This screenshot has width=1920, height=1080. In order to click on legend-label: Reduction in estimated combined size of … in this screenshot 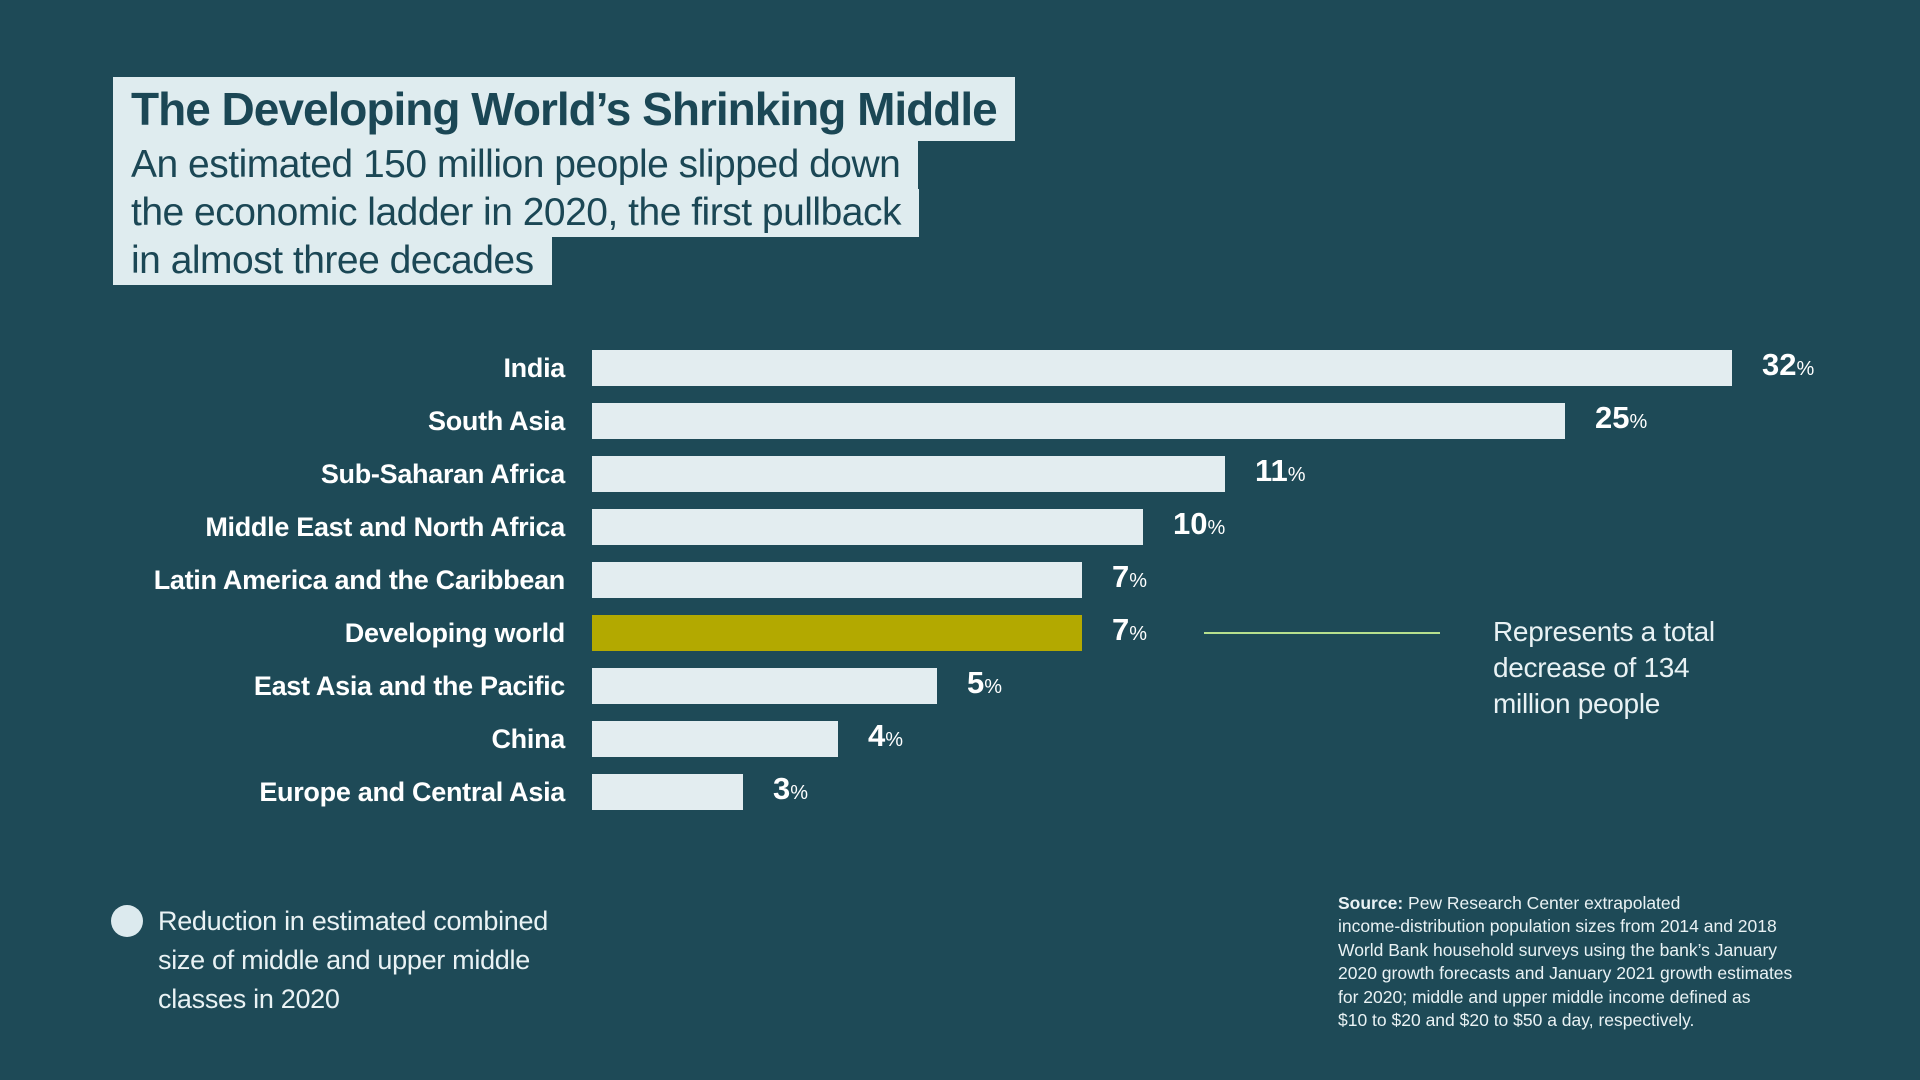, I will do `click(353, 960)`.